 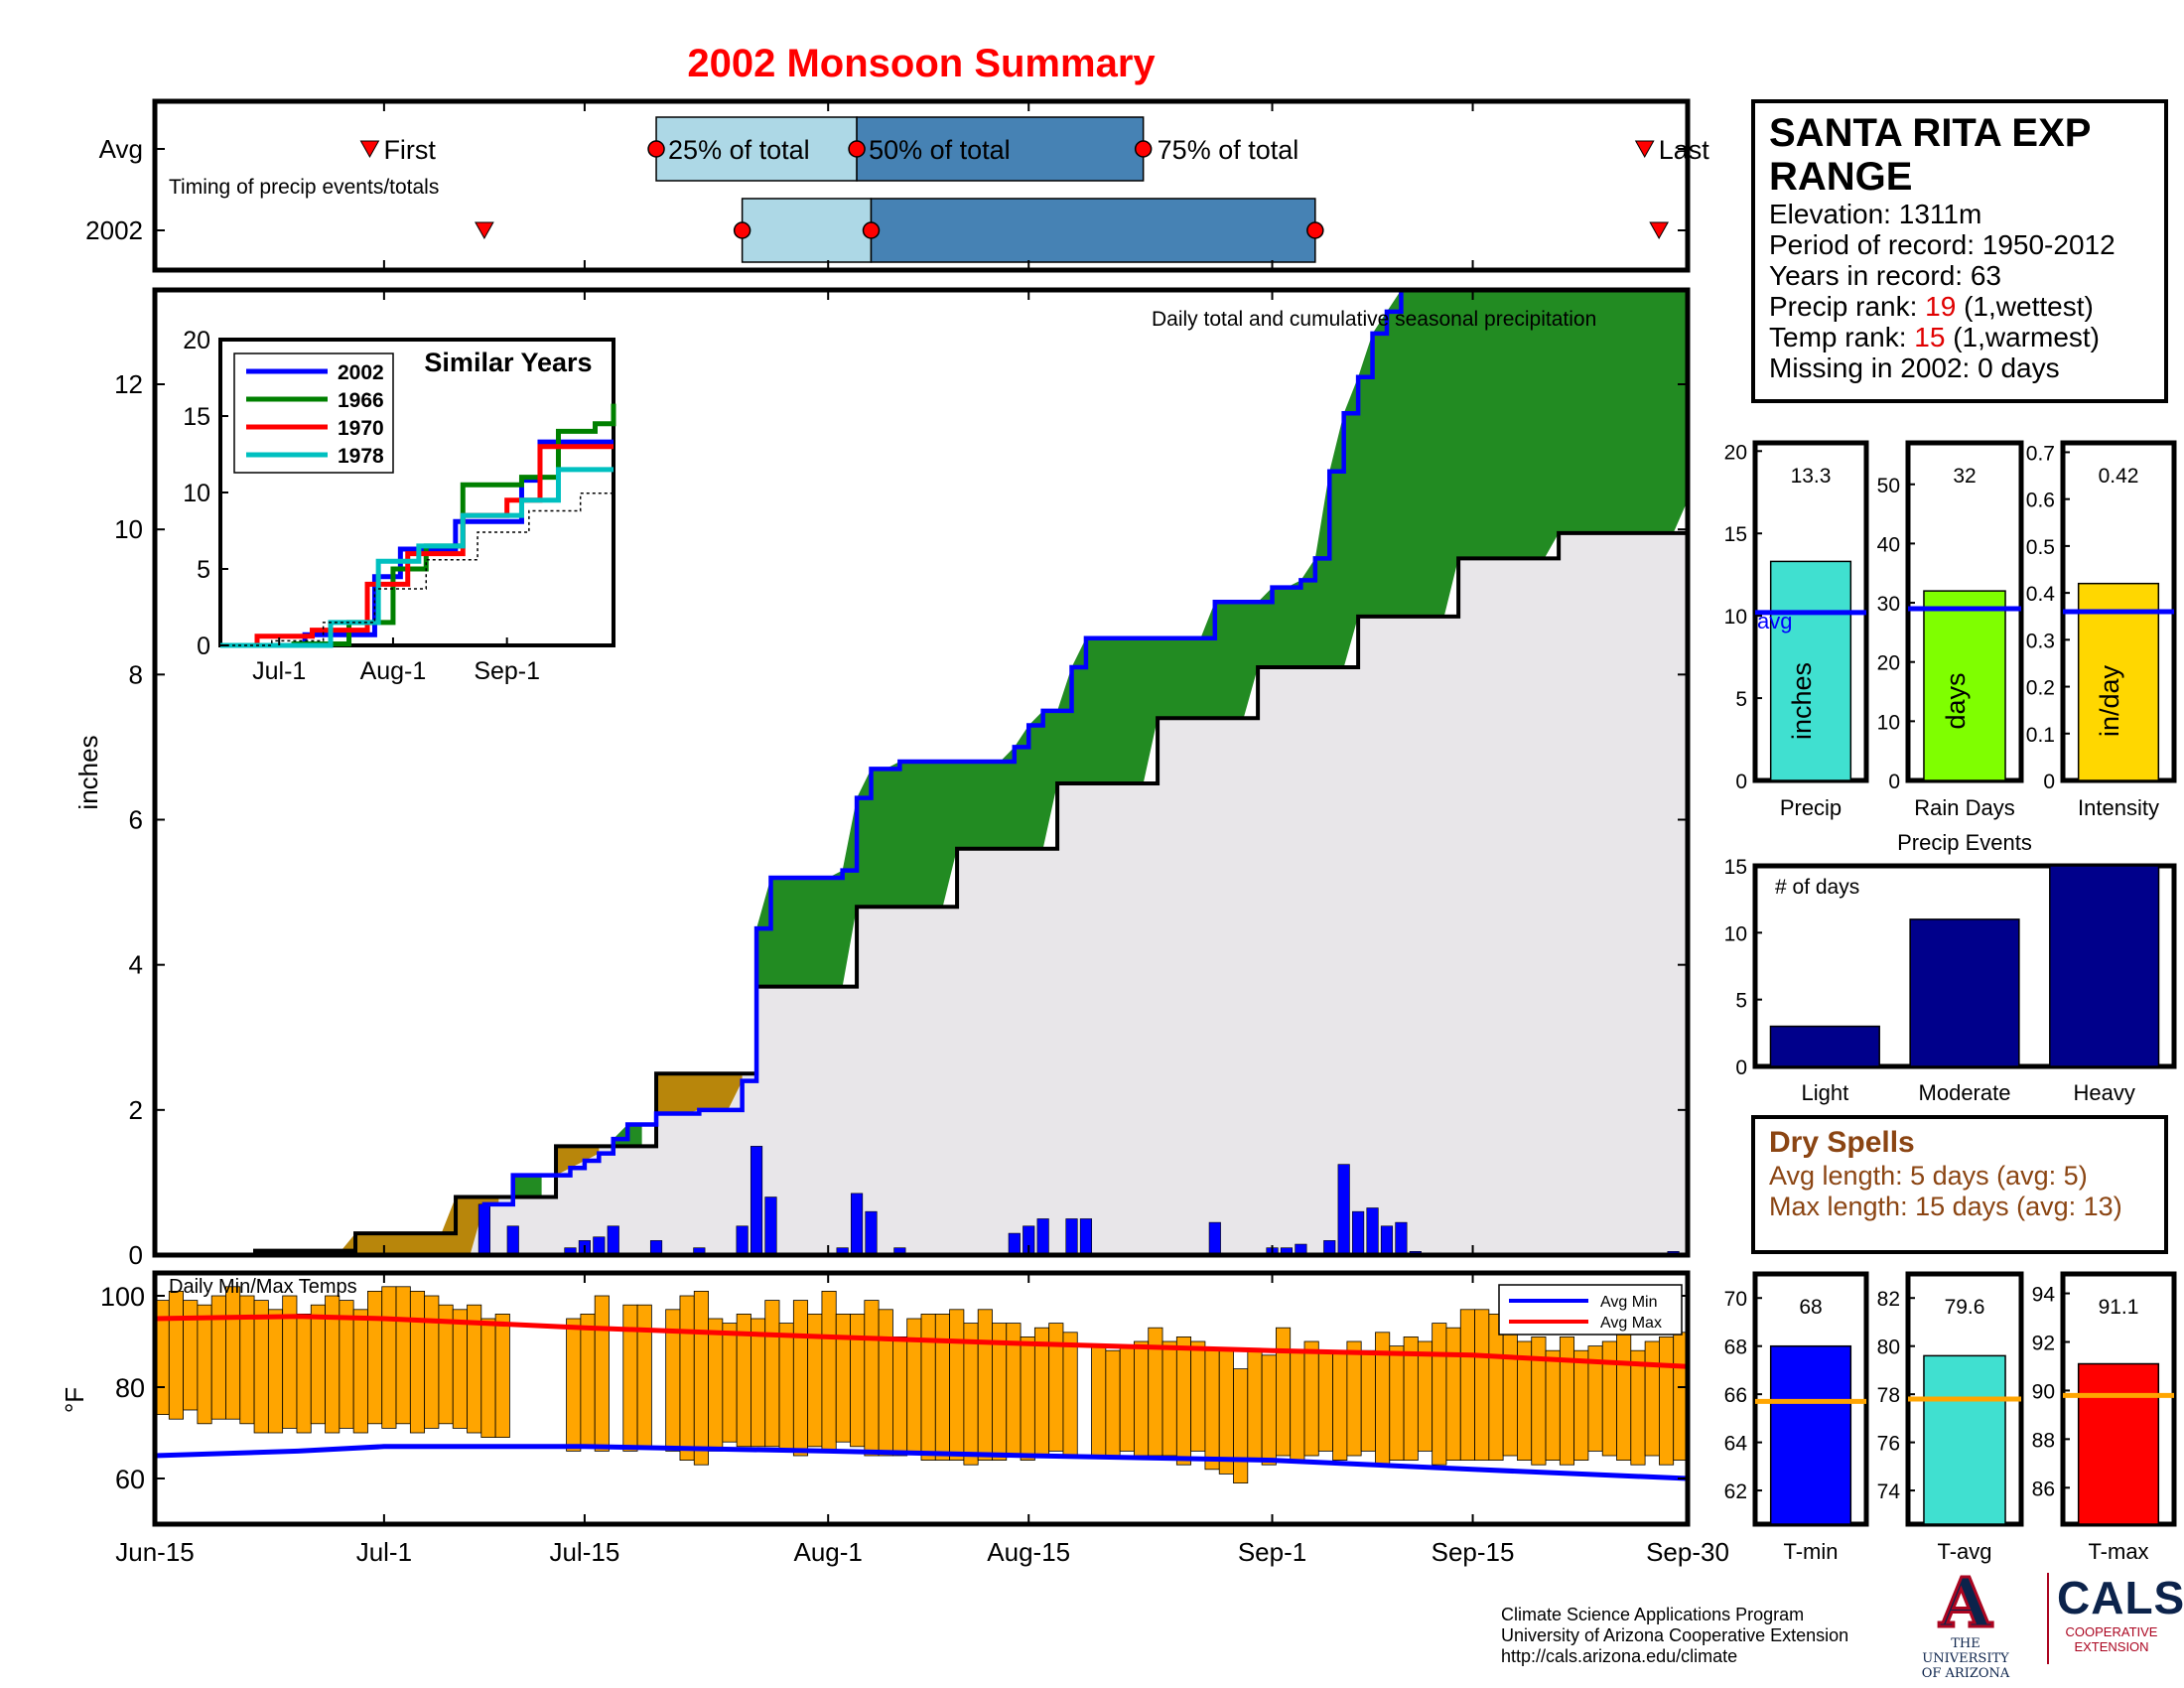 What do you see at coordinates (2118, 1551) in the screenshot?
I see `summary-x-label: T-max` at bounding box center [2118, 1551].